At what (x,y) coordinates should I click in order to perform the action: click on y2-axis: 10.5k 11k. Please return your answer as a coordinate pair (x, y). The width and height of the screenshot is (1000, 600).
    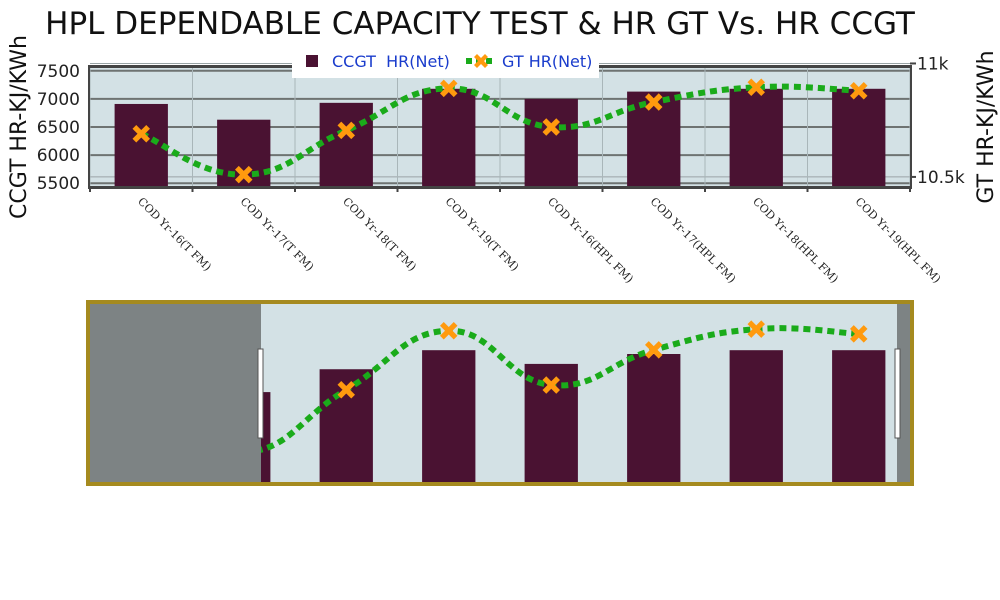
    Looking at the image, I should click on (937, 121).